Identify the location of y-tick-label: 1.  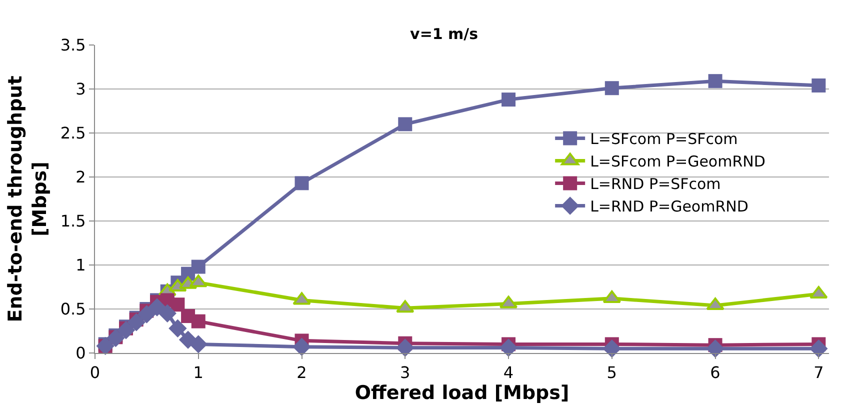
(81, 265).